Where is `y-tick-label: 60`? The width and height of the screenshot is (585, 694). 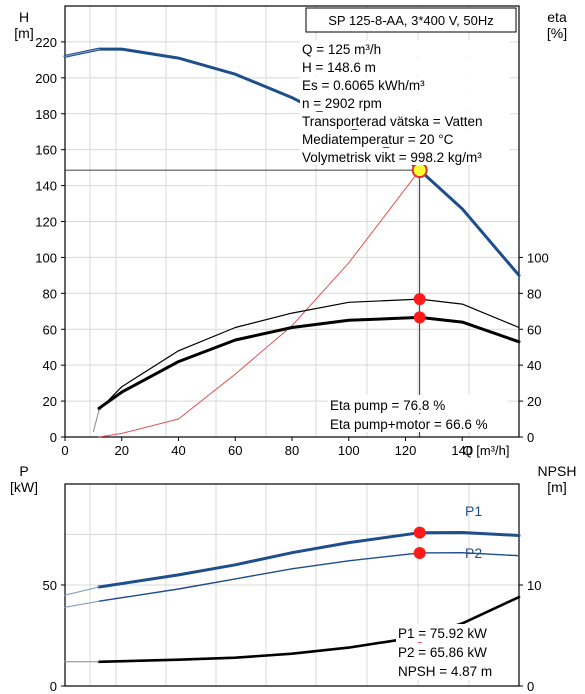 y-tick-label: 60 is located at coordinates (50, 329).